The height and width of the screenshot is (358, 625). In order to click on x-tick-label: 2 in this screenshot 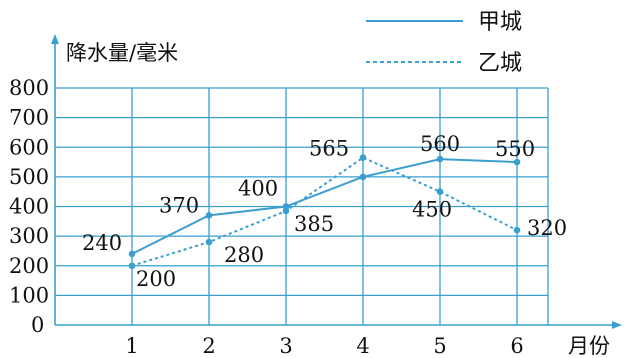, I will do `click(208, 346)`.